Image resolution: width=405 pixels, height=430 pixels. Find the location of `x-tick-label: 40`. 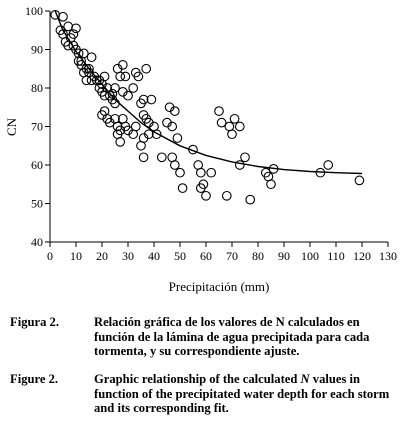

x-tick-label: 40 is located at coordinates (154, 256).